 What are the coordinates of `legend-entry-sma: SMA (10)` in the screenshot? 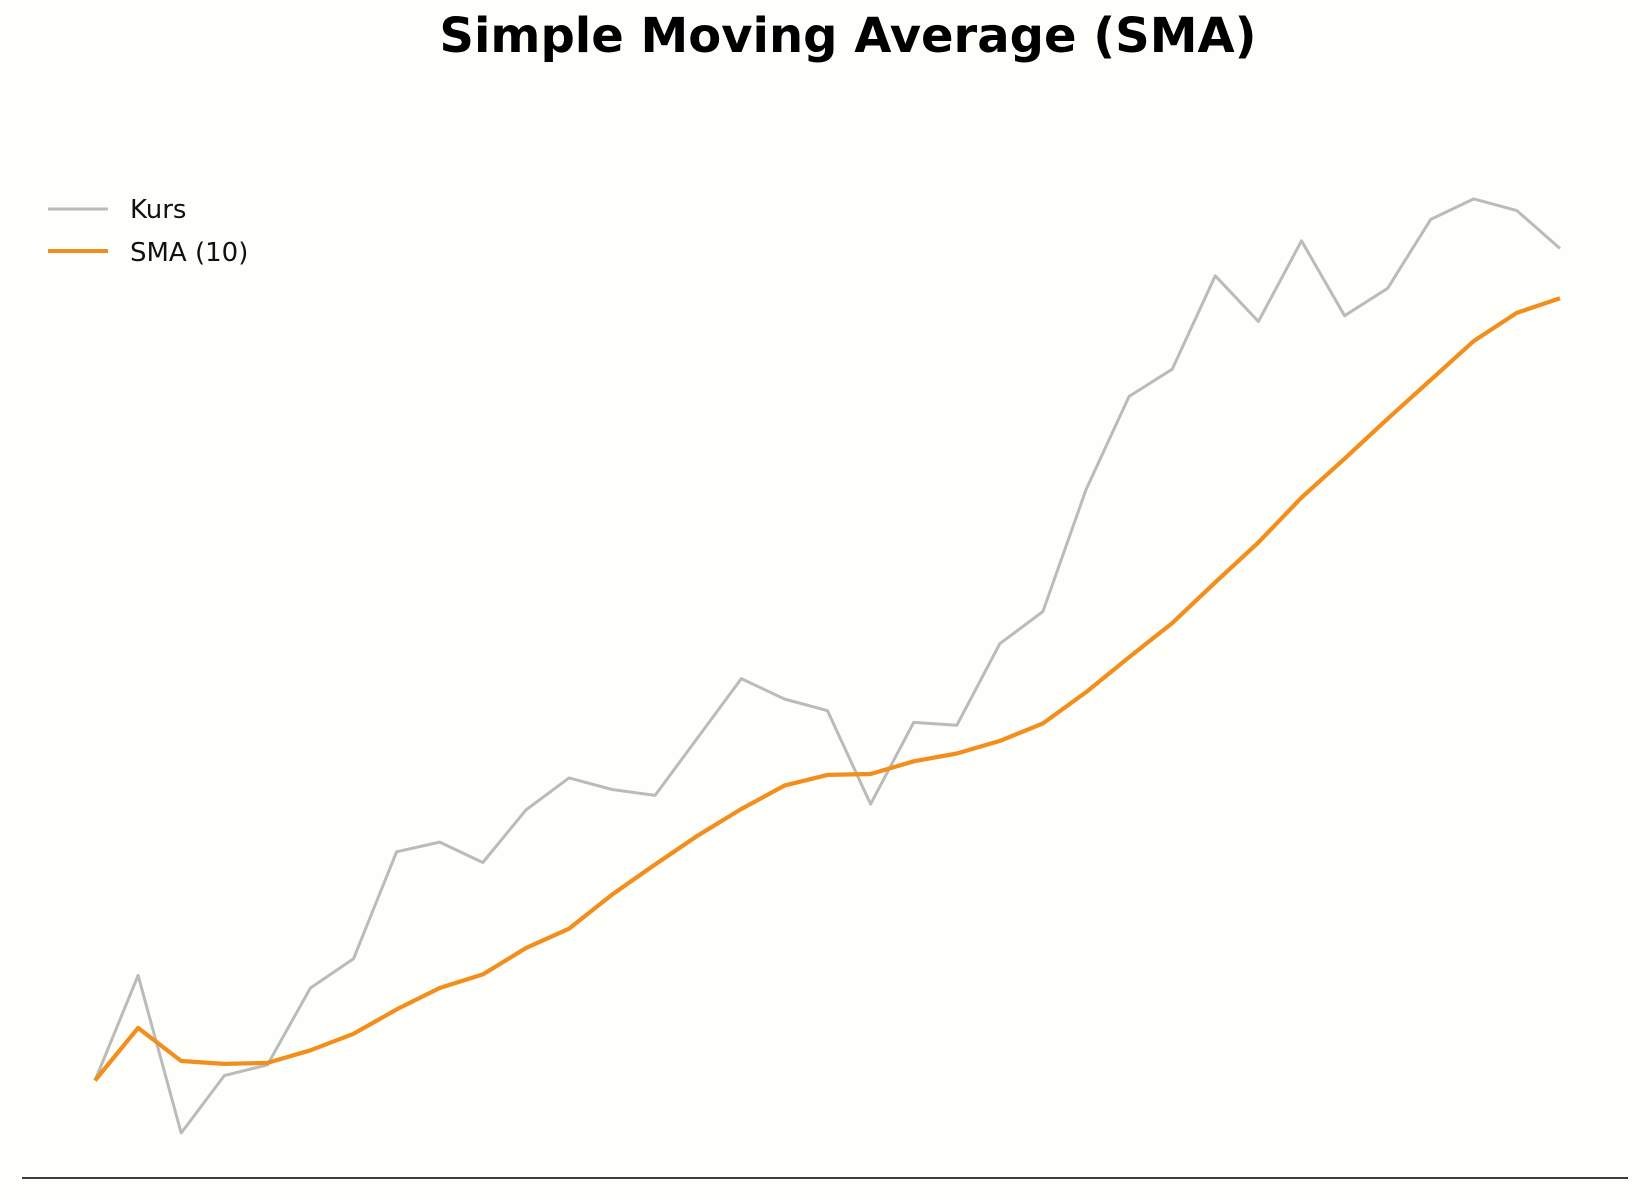 It's located at (148, 253).